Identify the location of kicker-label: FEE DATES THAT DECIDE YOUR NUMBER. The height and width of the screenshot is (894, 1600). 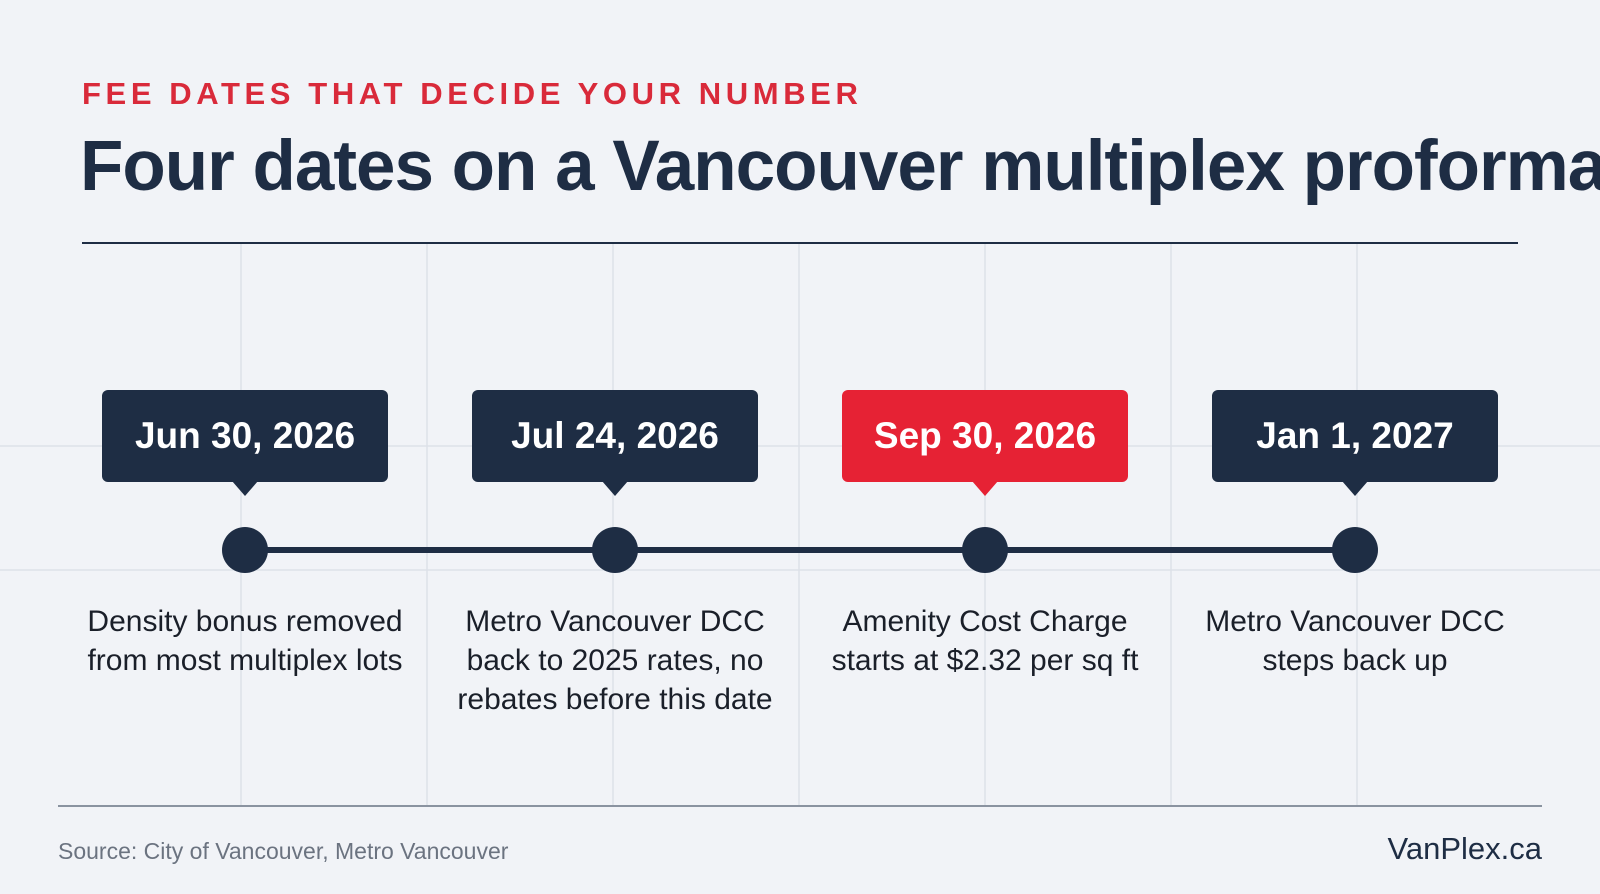
(472, 93).